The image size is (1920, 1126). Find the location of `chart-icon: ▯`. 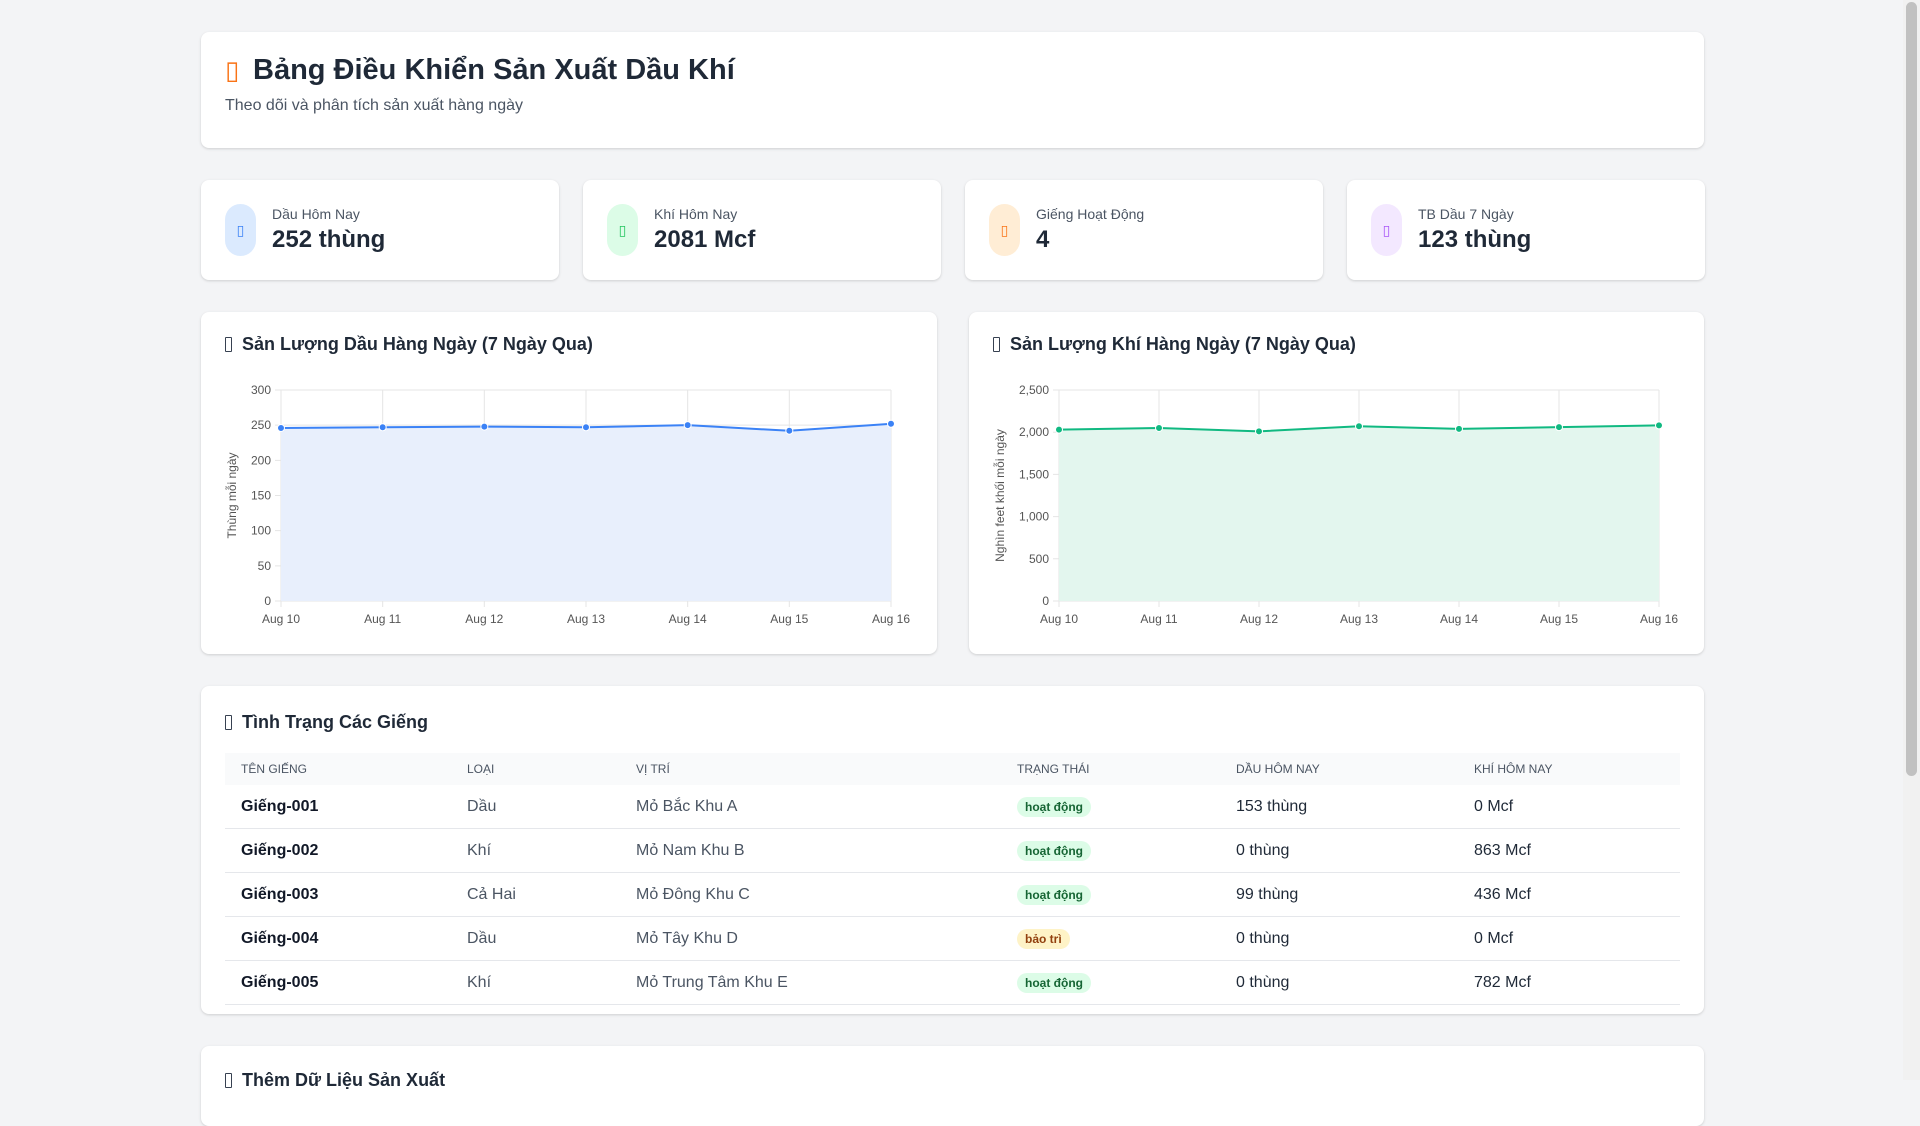

chart-icon: ▯ is located at coordinates (1386, 230).